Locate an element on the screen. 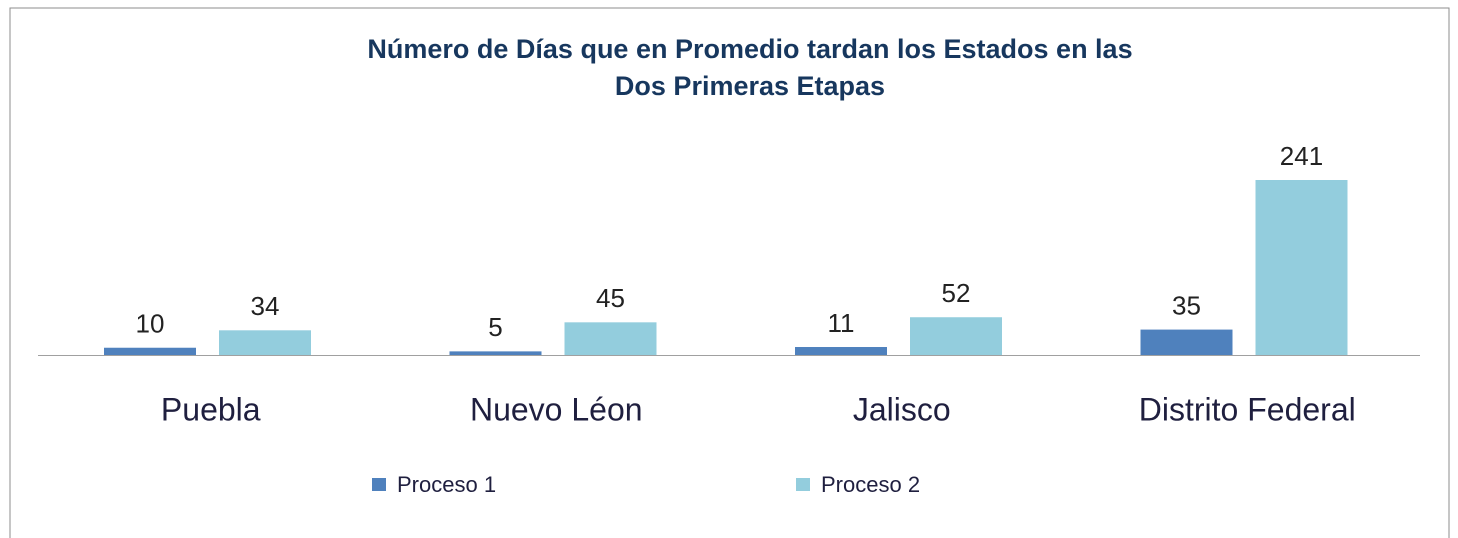 Image resolution: width=1458 pixels, height=538 pixels. legend-label: Proceso 1 is located at coordinates (446, 484).